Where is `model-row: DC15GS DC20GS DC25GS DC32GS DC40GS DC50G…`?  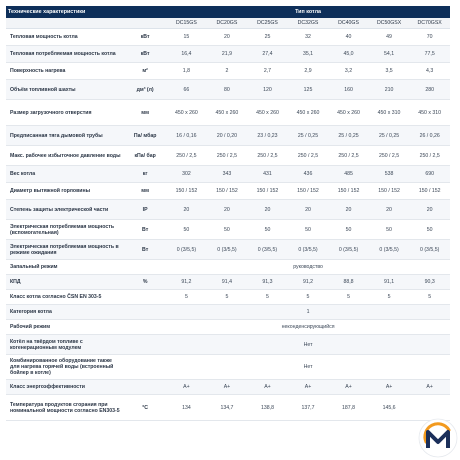 model-row: DC15GS DC20GS DC25GS DC32GS DC40GS DC50G… is located at coordinates (228, 23).